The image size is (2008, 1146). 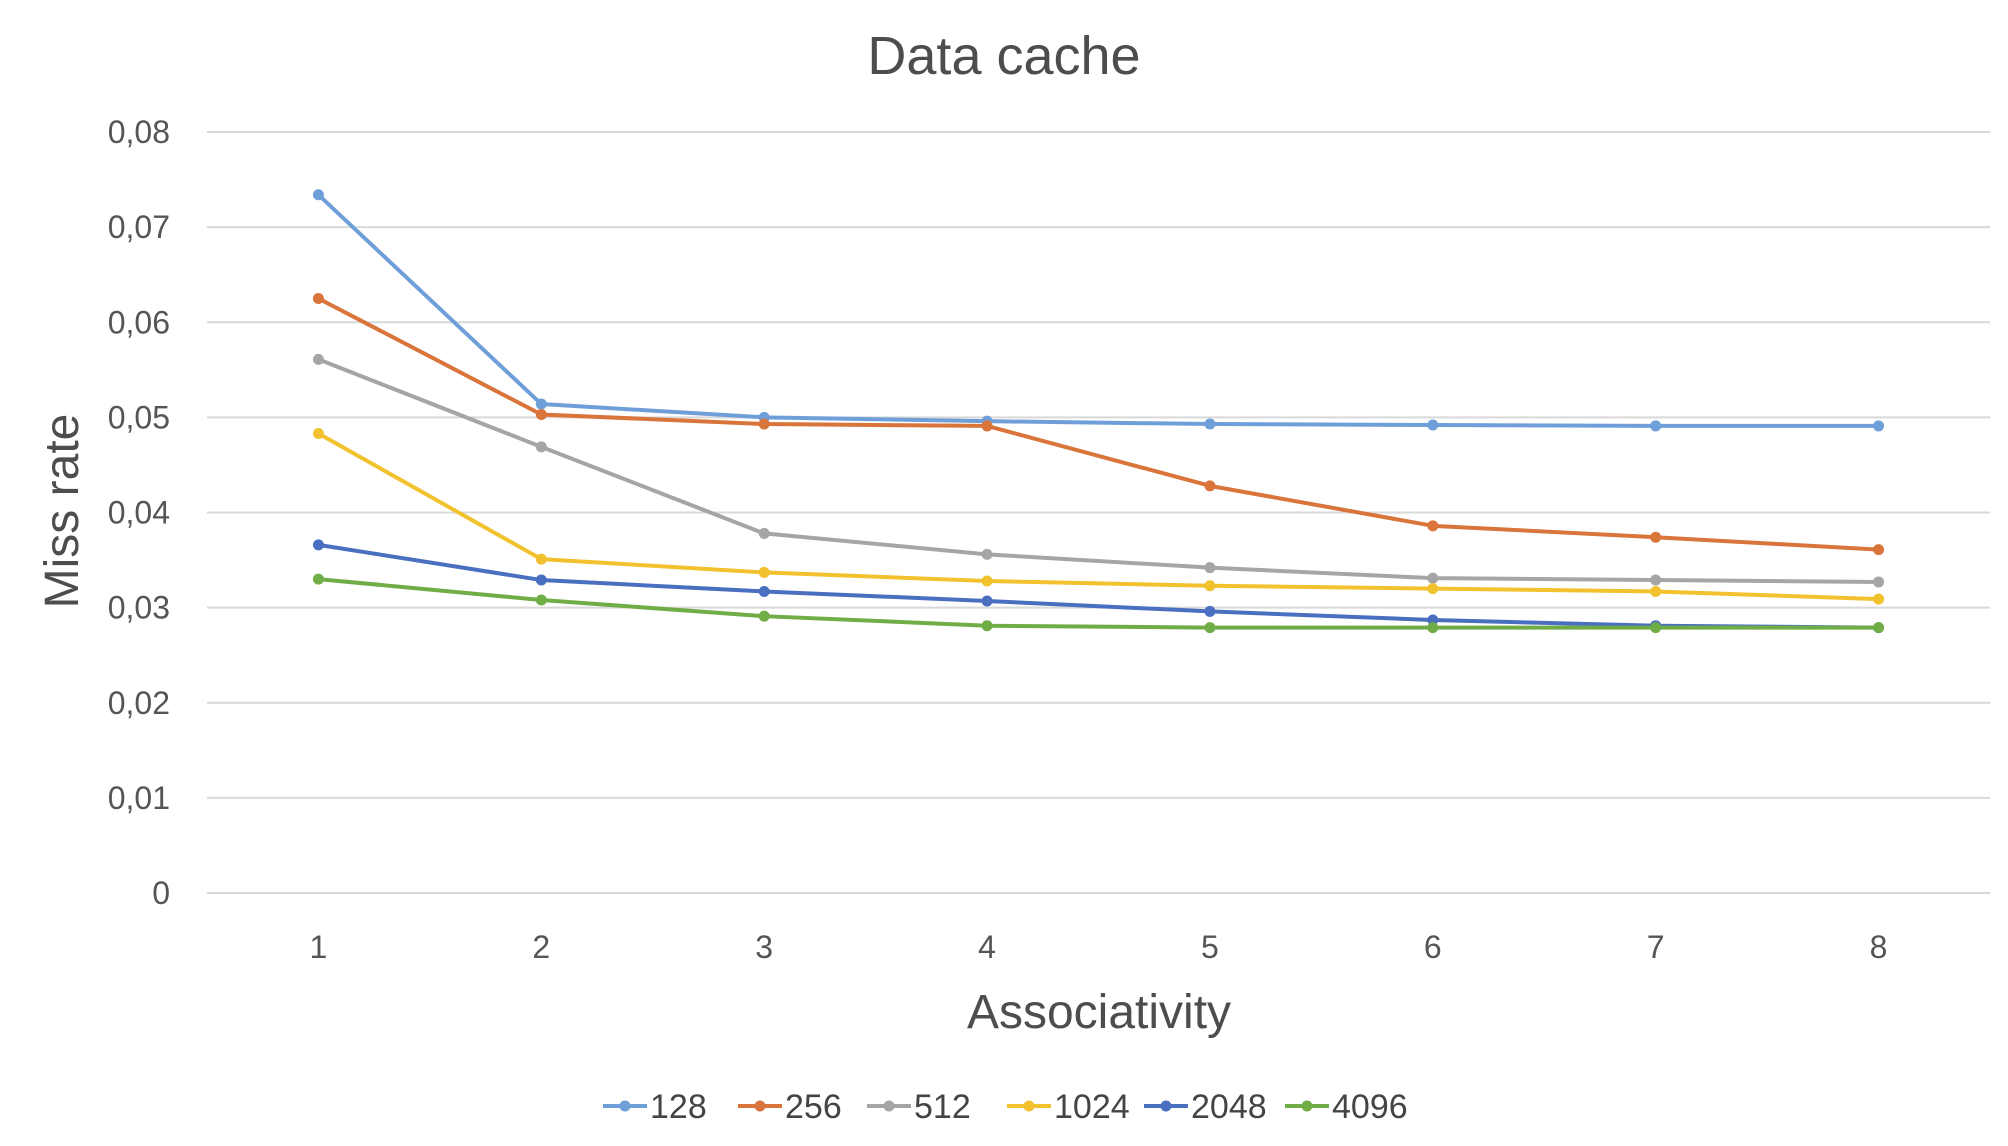 What do you see at coordinates (319, 947) in the screenshot?
I see `x-tick-label: 1` at bounding box center [319, 947].